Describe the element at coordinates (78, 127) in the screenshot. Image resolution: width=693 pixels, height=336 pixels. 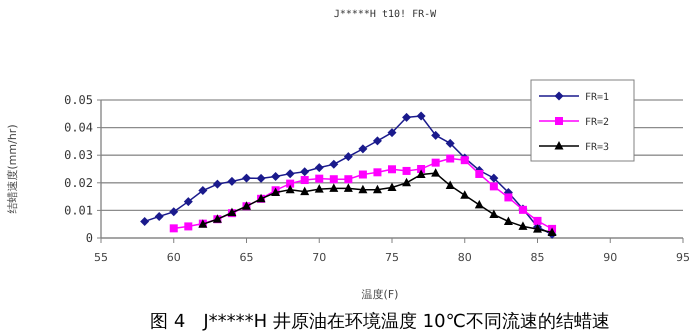
I see `y-tick-label: 0.04` at that location.